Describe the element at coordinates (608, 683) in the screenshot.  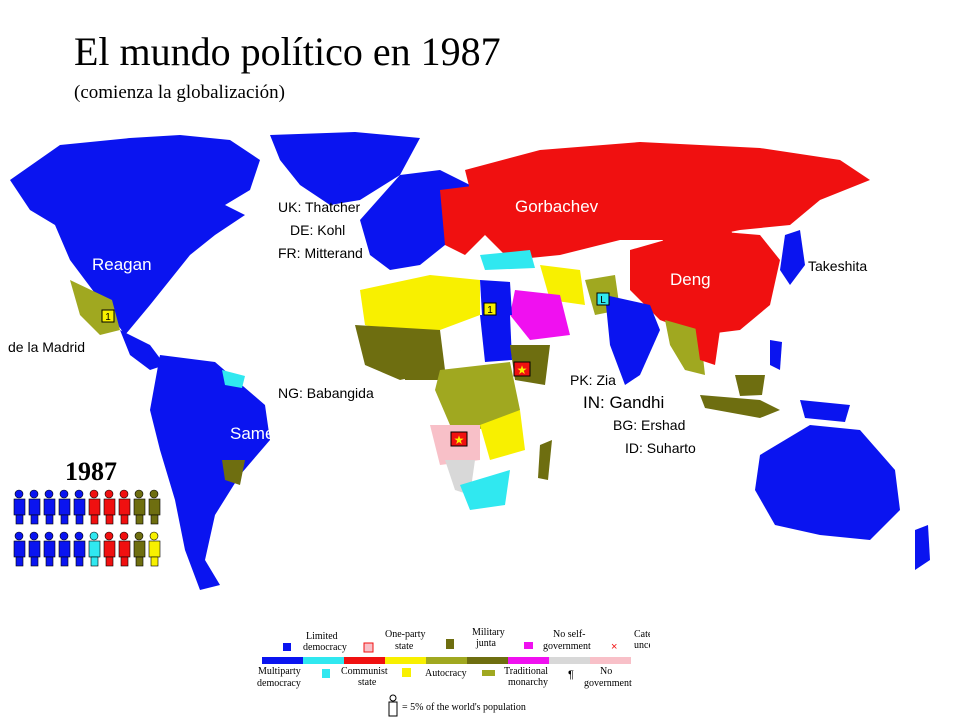
I see `legend-nogov-2: government` at that location.